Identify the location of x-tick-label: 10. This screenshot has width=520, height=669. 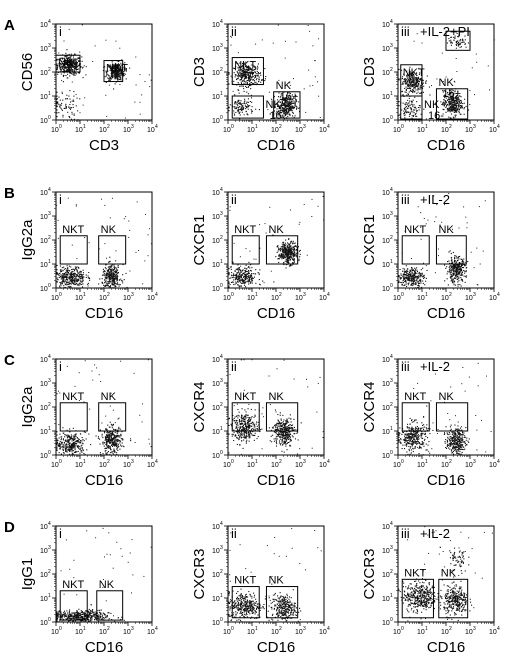
(55, 298).